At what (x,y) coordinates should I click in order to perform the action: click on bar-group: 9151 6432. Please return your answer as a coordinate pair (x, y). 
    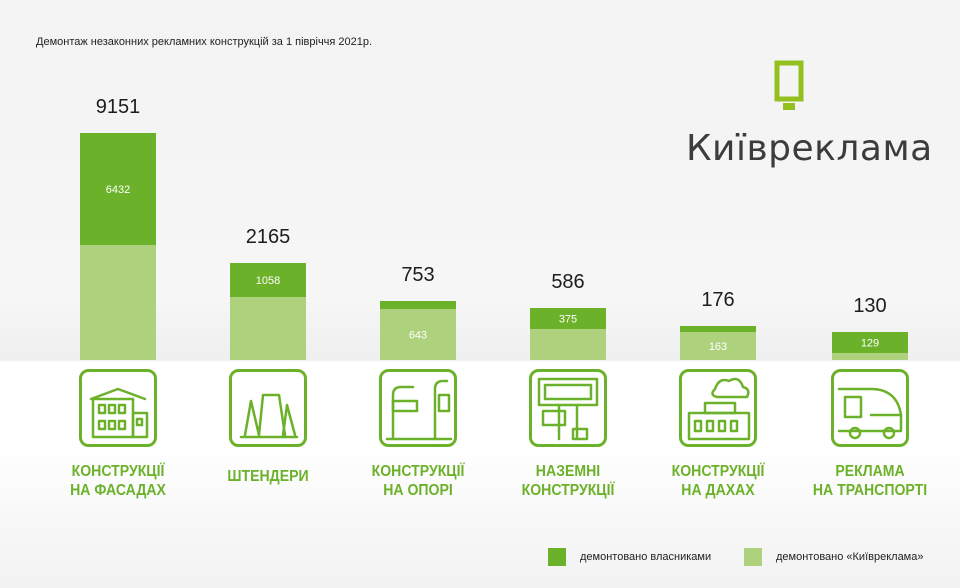
    Looking at the image, I should click on (118, 228).